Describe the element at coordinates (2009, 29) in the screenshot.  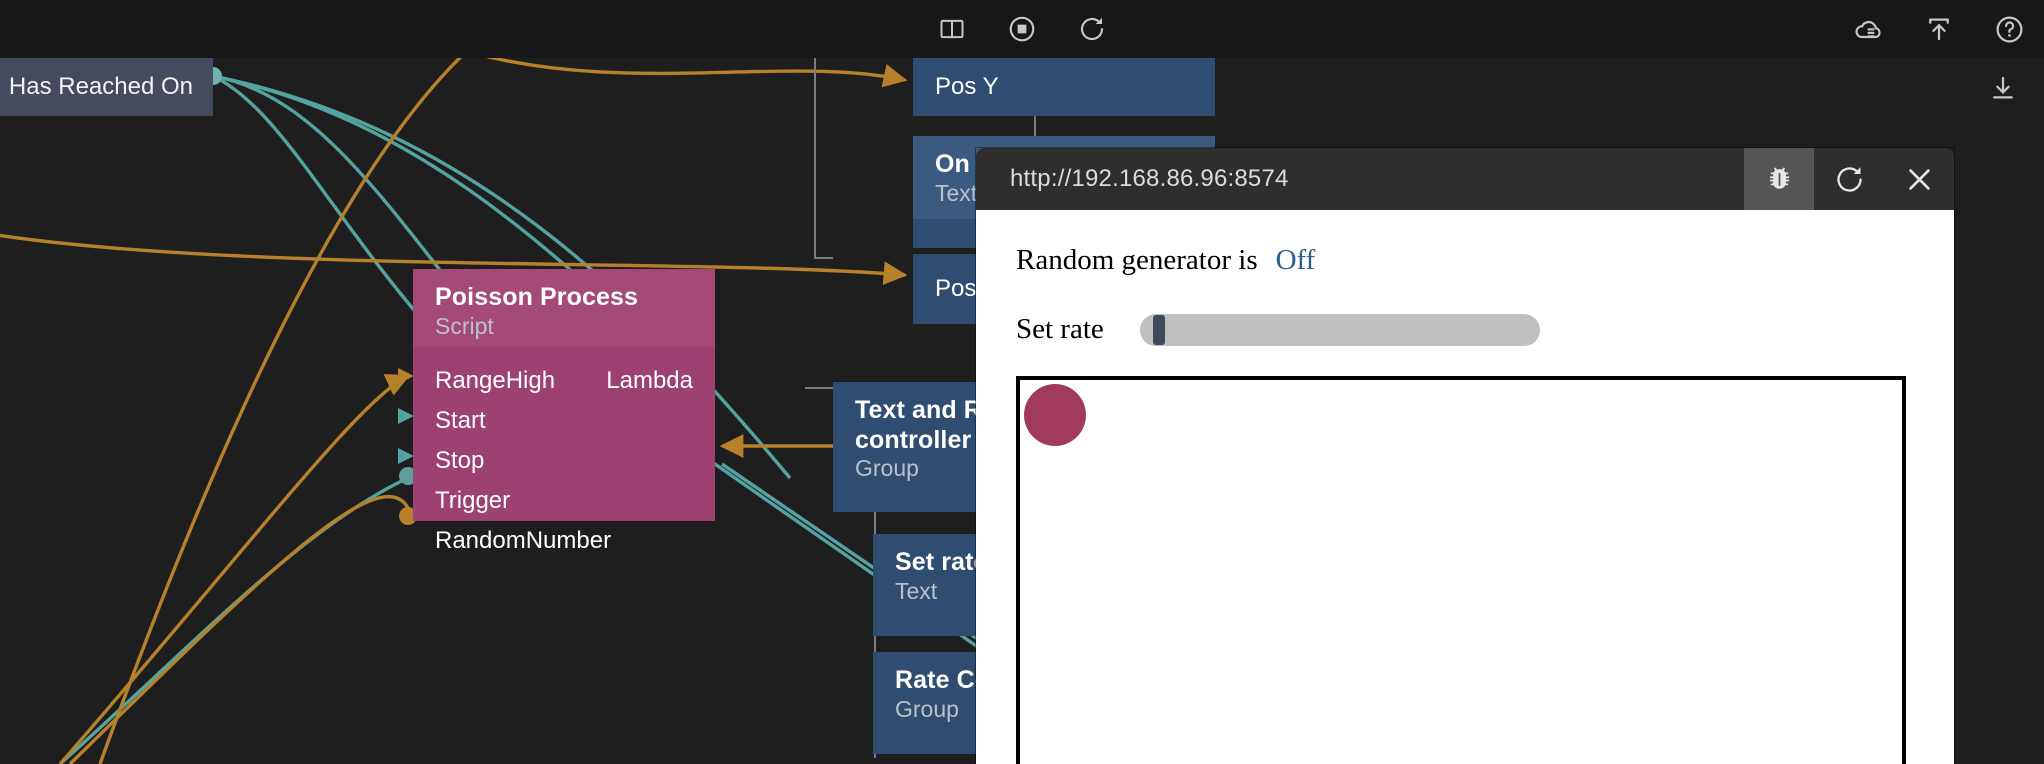
I see `help-icon: Help` at that location.